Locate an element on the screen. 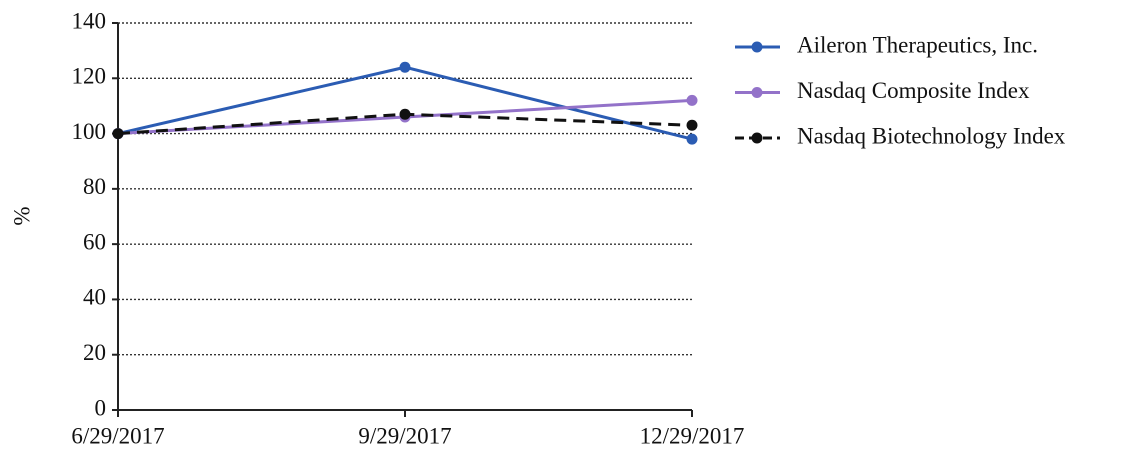 This screenshot has height=451, width=1132. x-tick-label: 12/29/2017 is located at coordinates (692, 435).